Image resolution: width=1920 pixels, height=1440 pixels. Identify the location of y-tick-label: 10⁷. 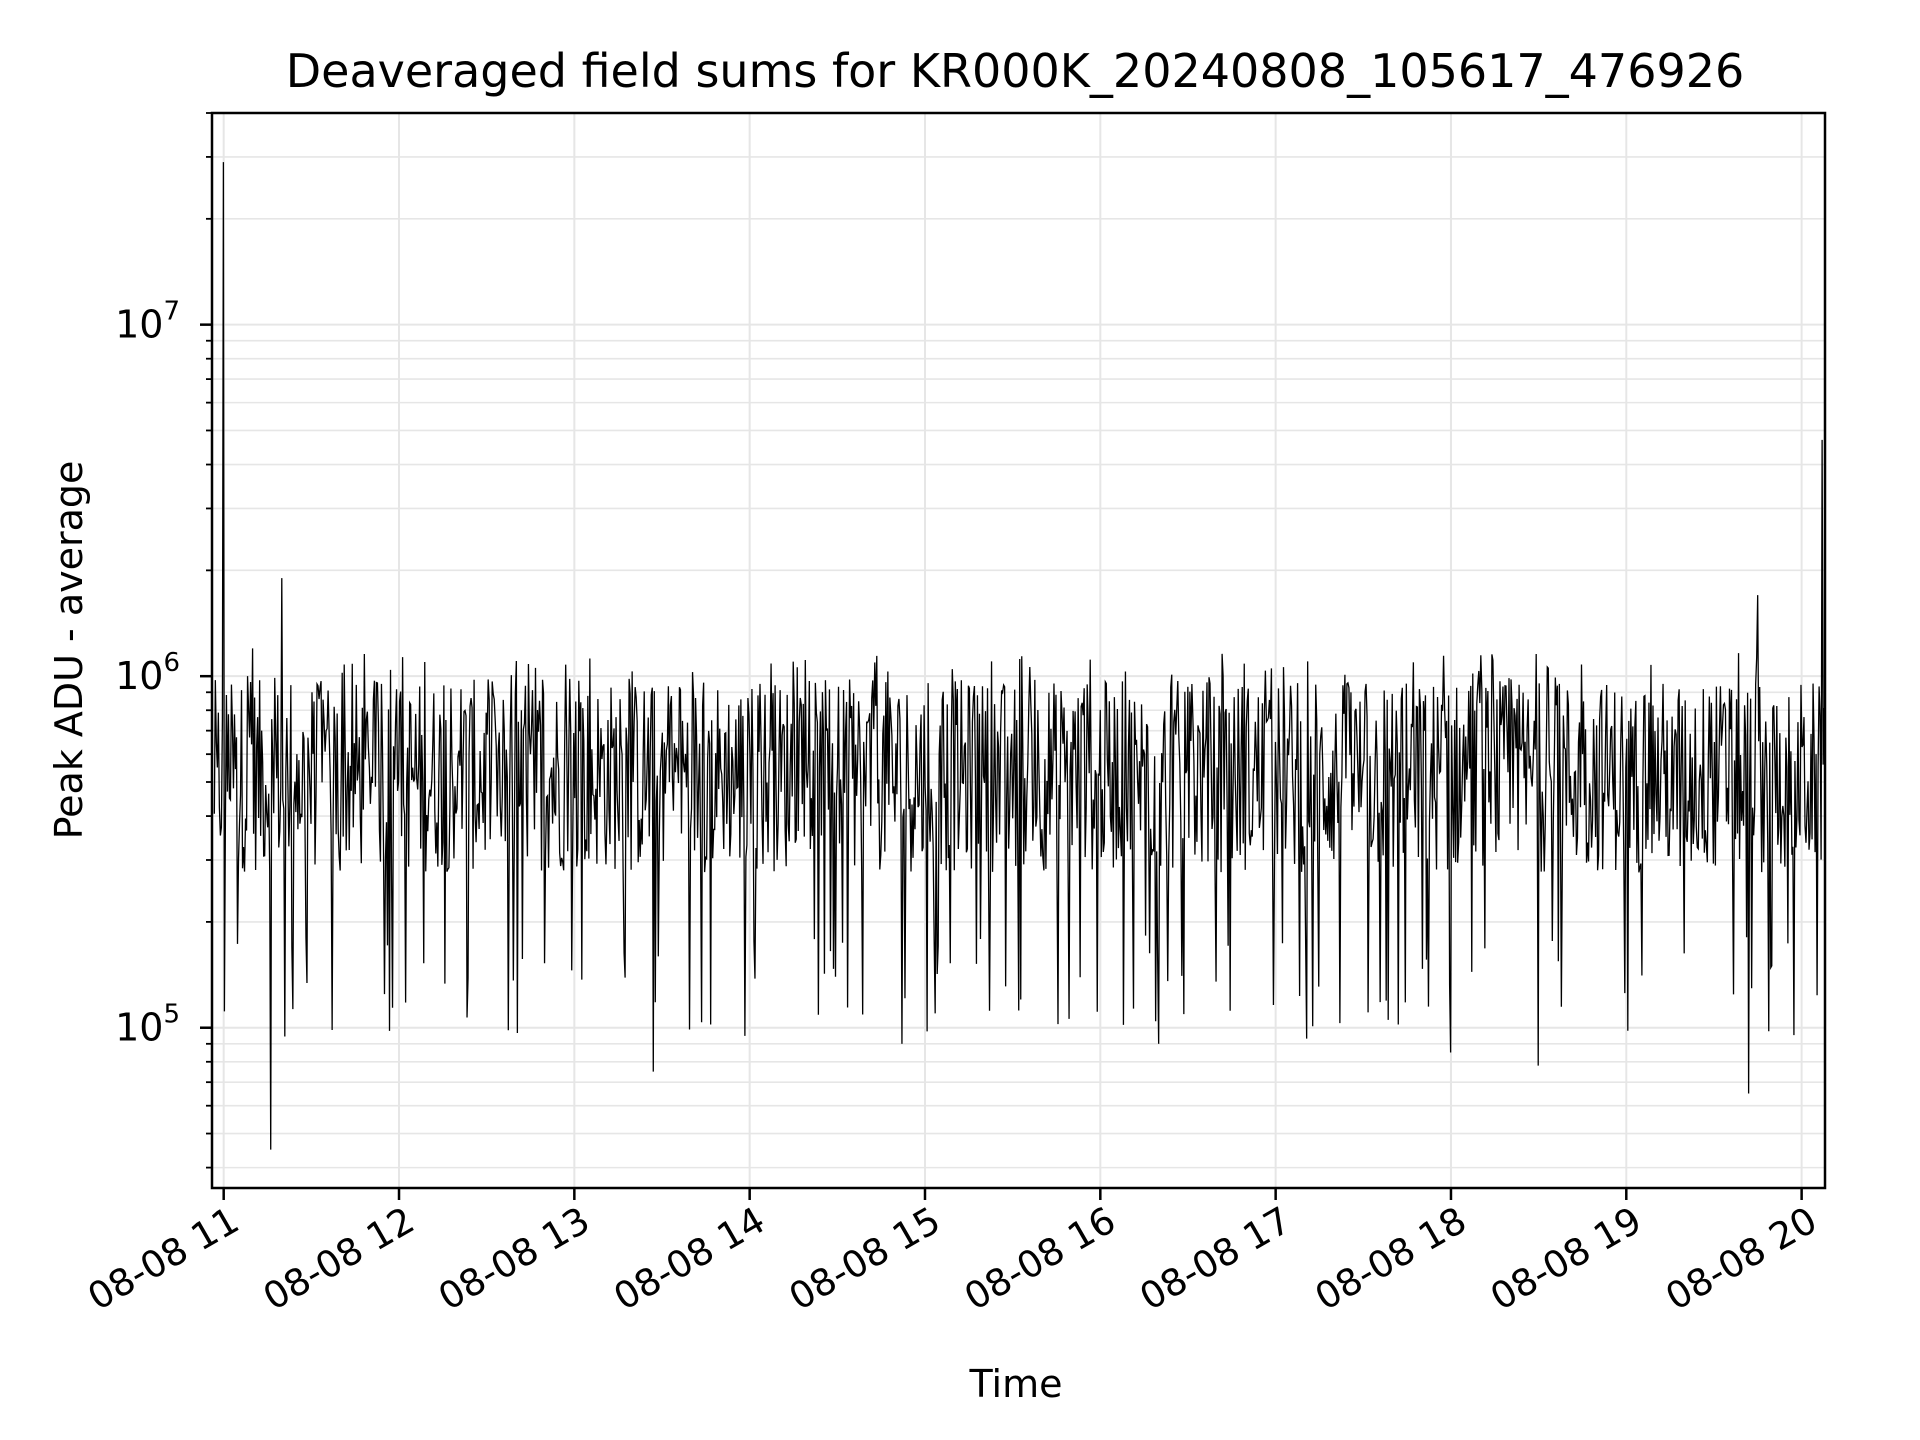
(147, 322).